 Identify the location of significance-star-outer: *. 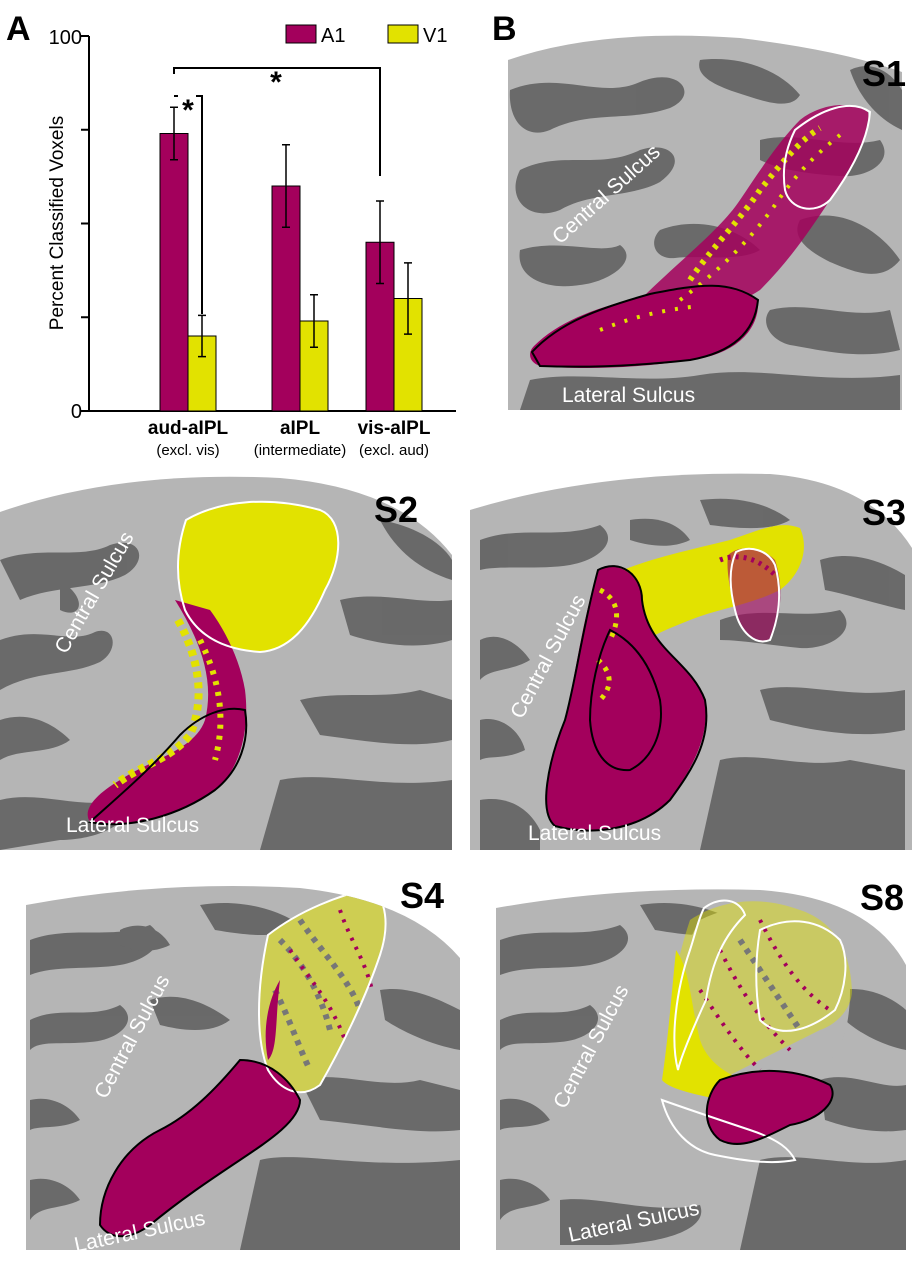
(276, 82).